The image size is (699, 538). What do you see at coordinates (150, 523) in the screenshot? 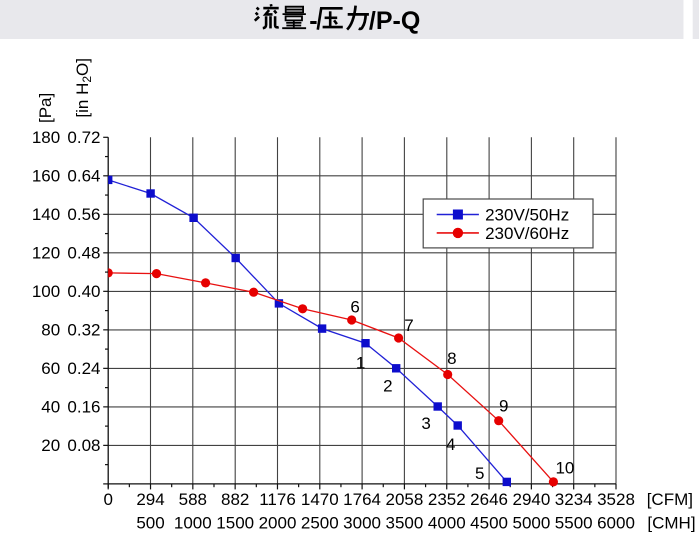
I see `svg-text: 500` at bounding box center [150, 523].